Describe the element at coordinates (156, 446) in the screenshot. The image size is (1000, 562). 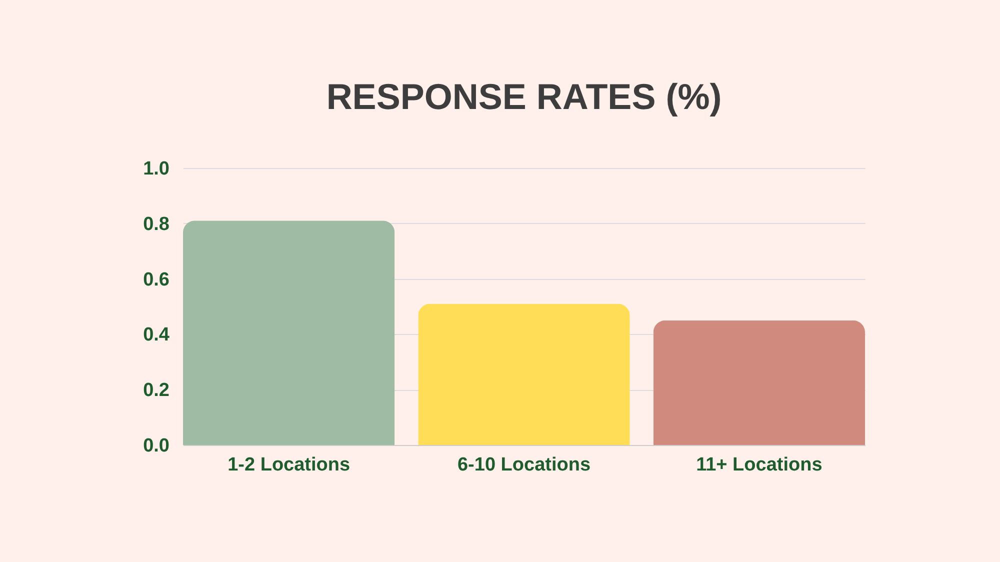
I see `y-tick-label: 0.0` at that location.